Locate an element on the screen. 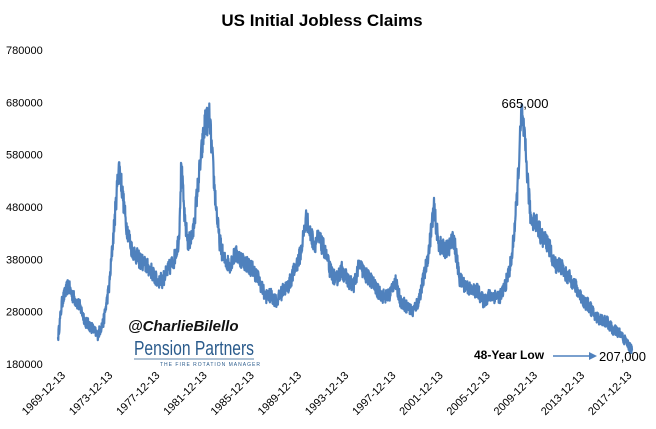 The width and height of the screenshot is (656, 429). callout-arrow-head is located at coordinates (593, 356).